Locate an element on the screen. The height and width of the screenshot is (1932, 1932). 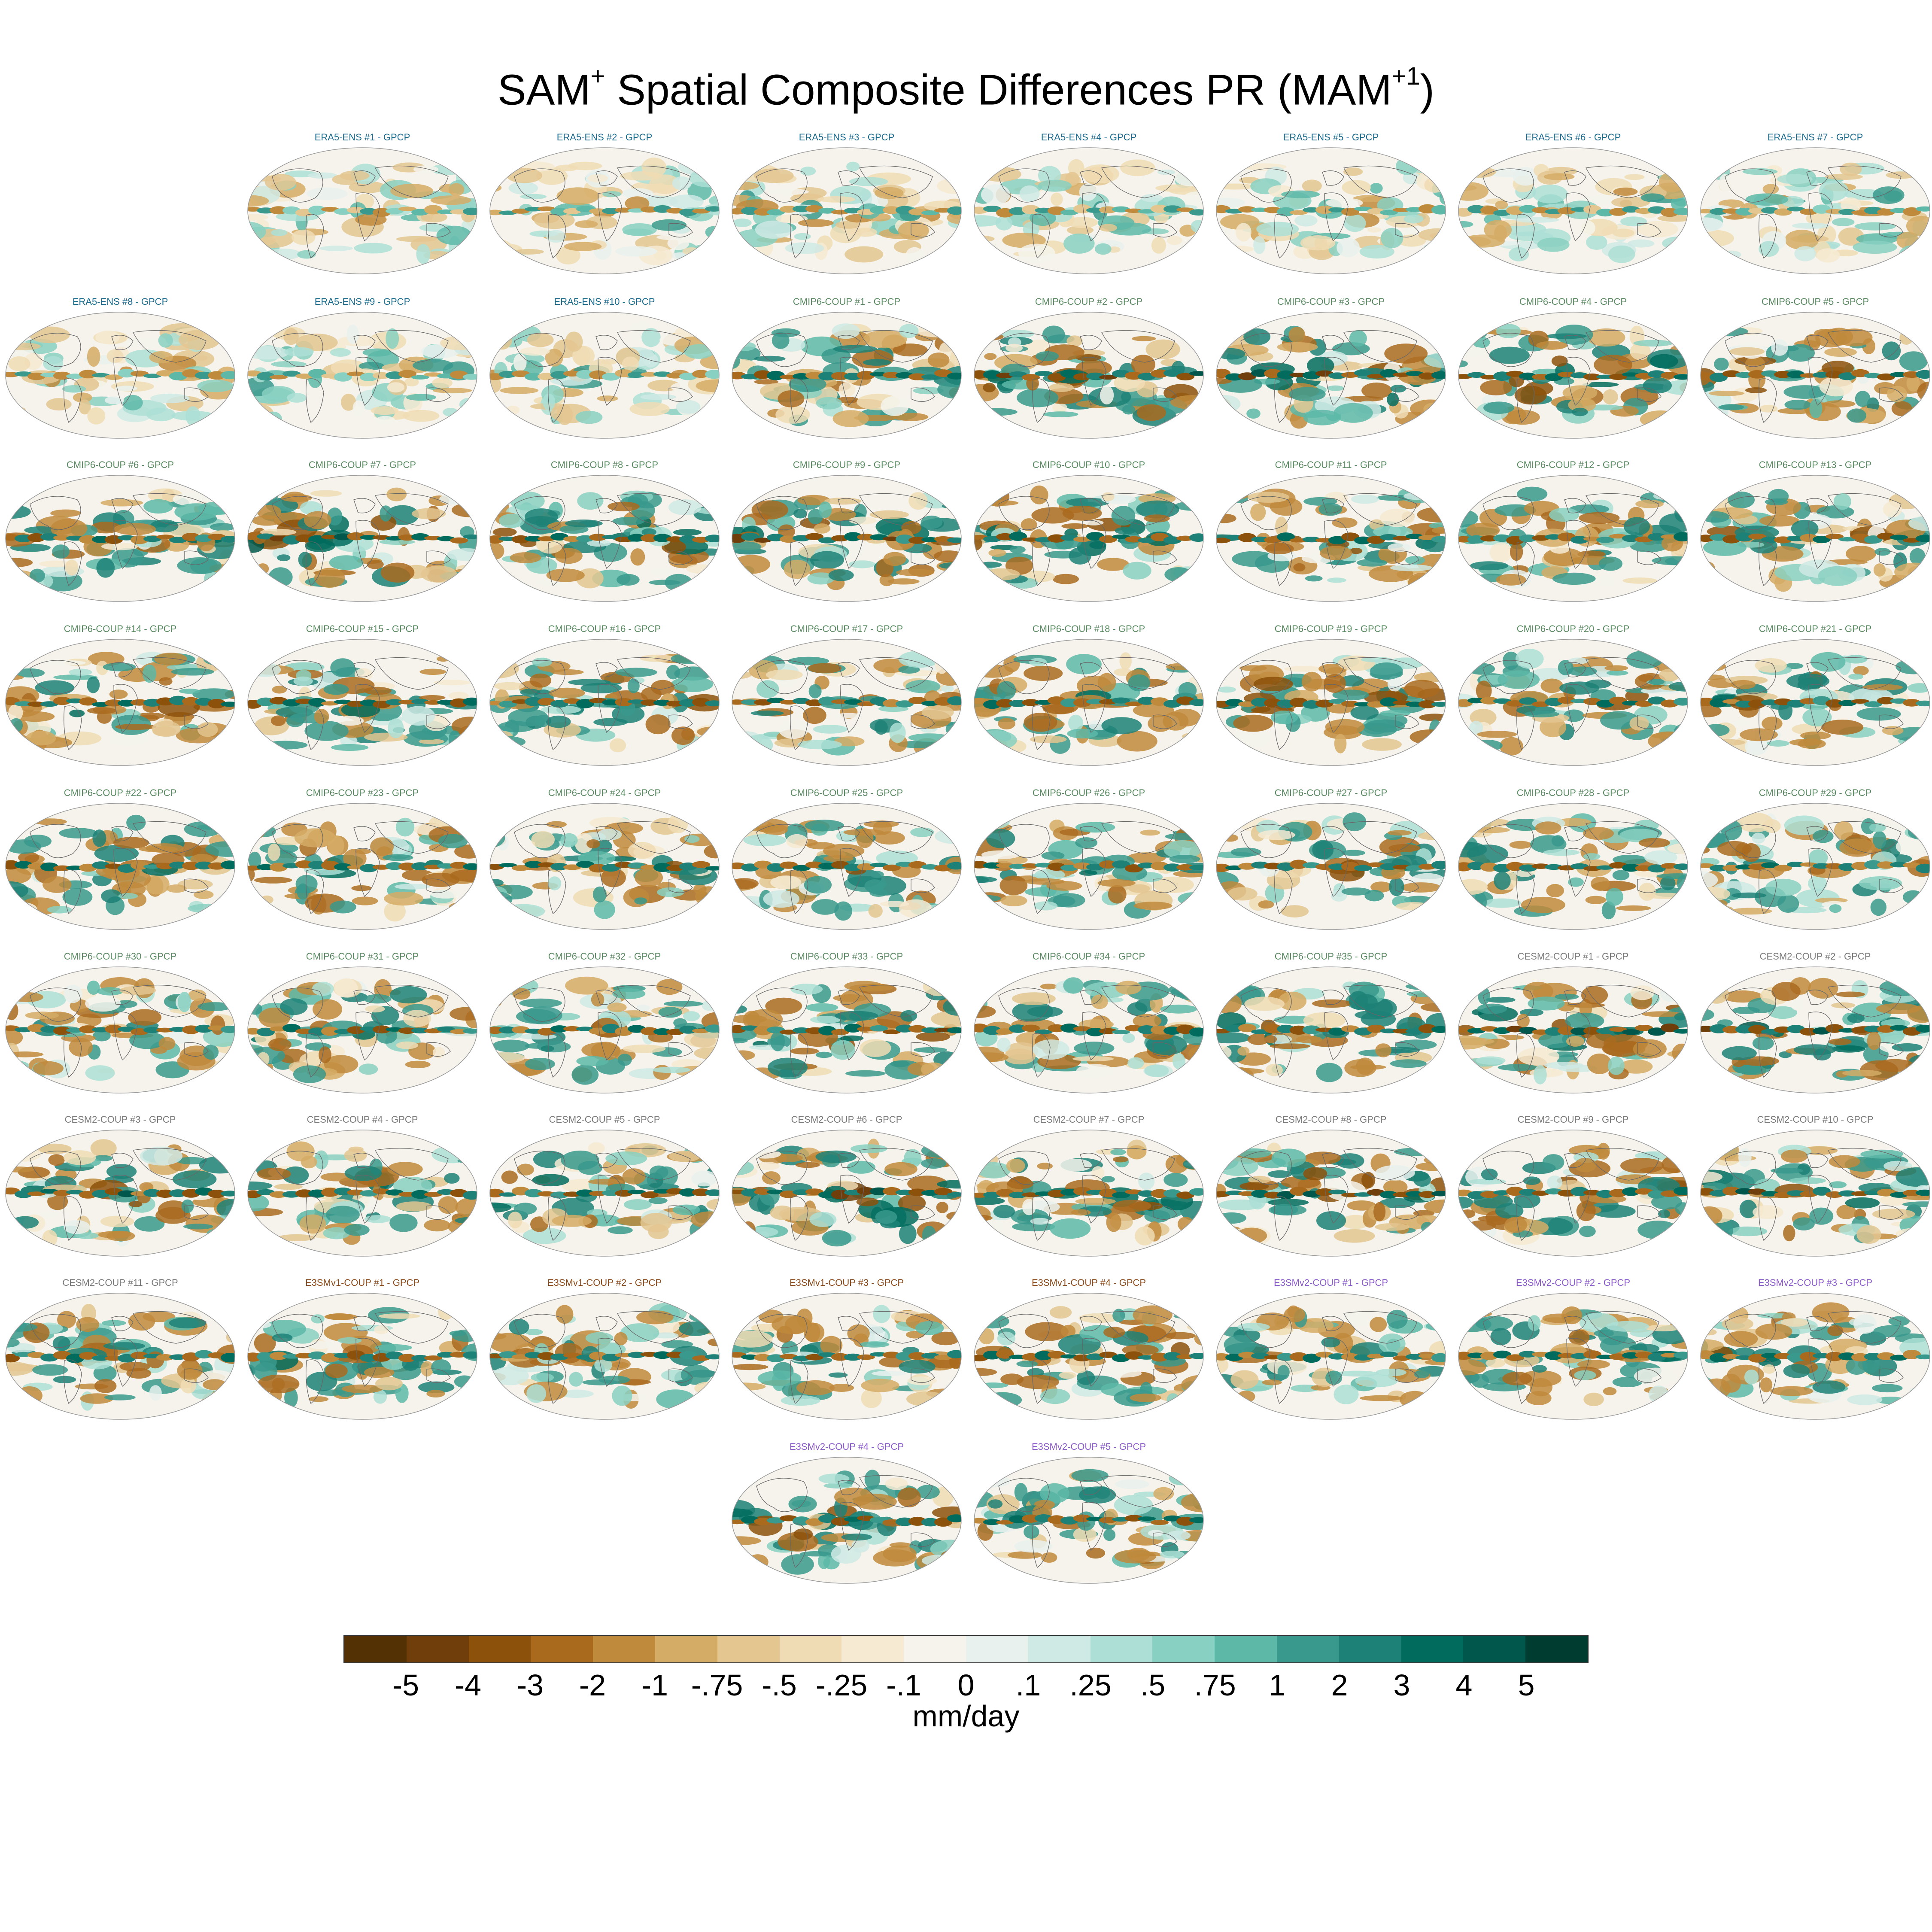
panel-title: CMIP6-COUP #1 - GPCP is located at coordinates (847, 301).